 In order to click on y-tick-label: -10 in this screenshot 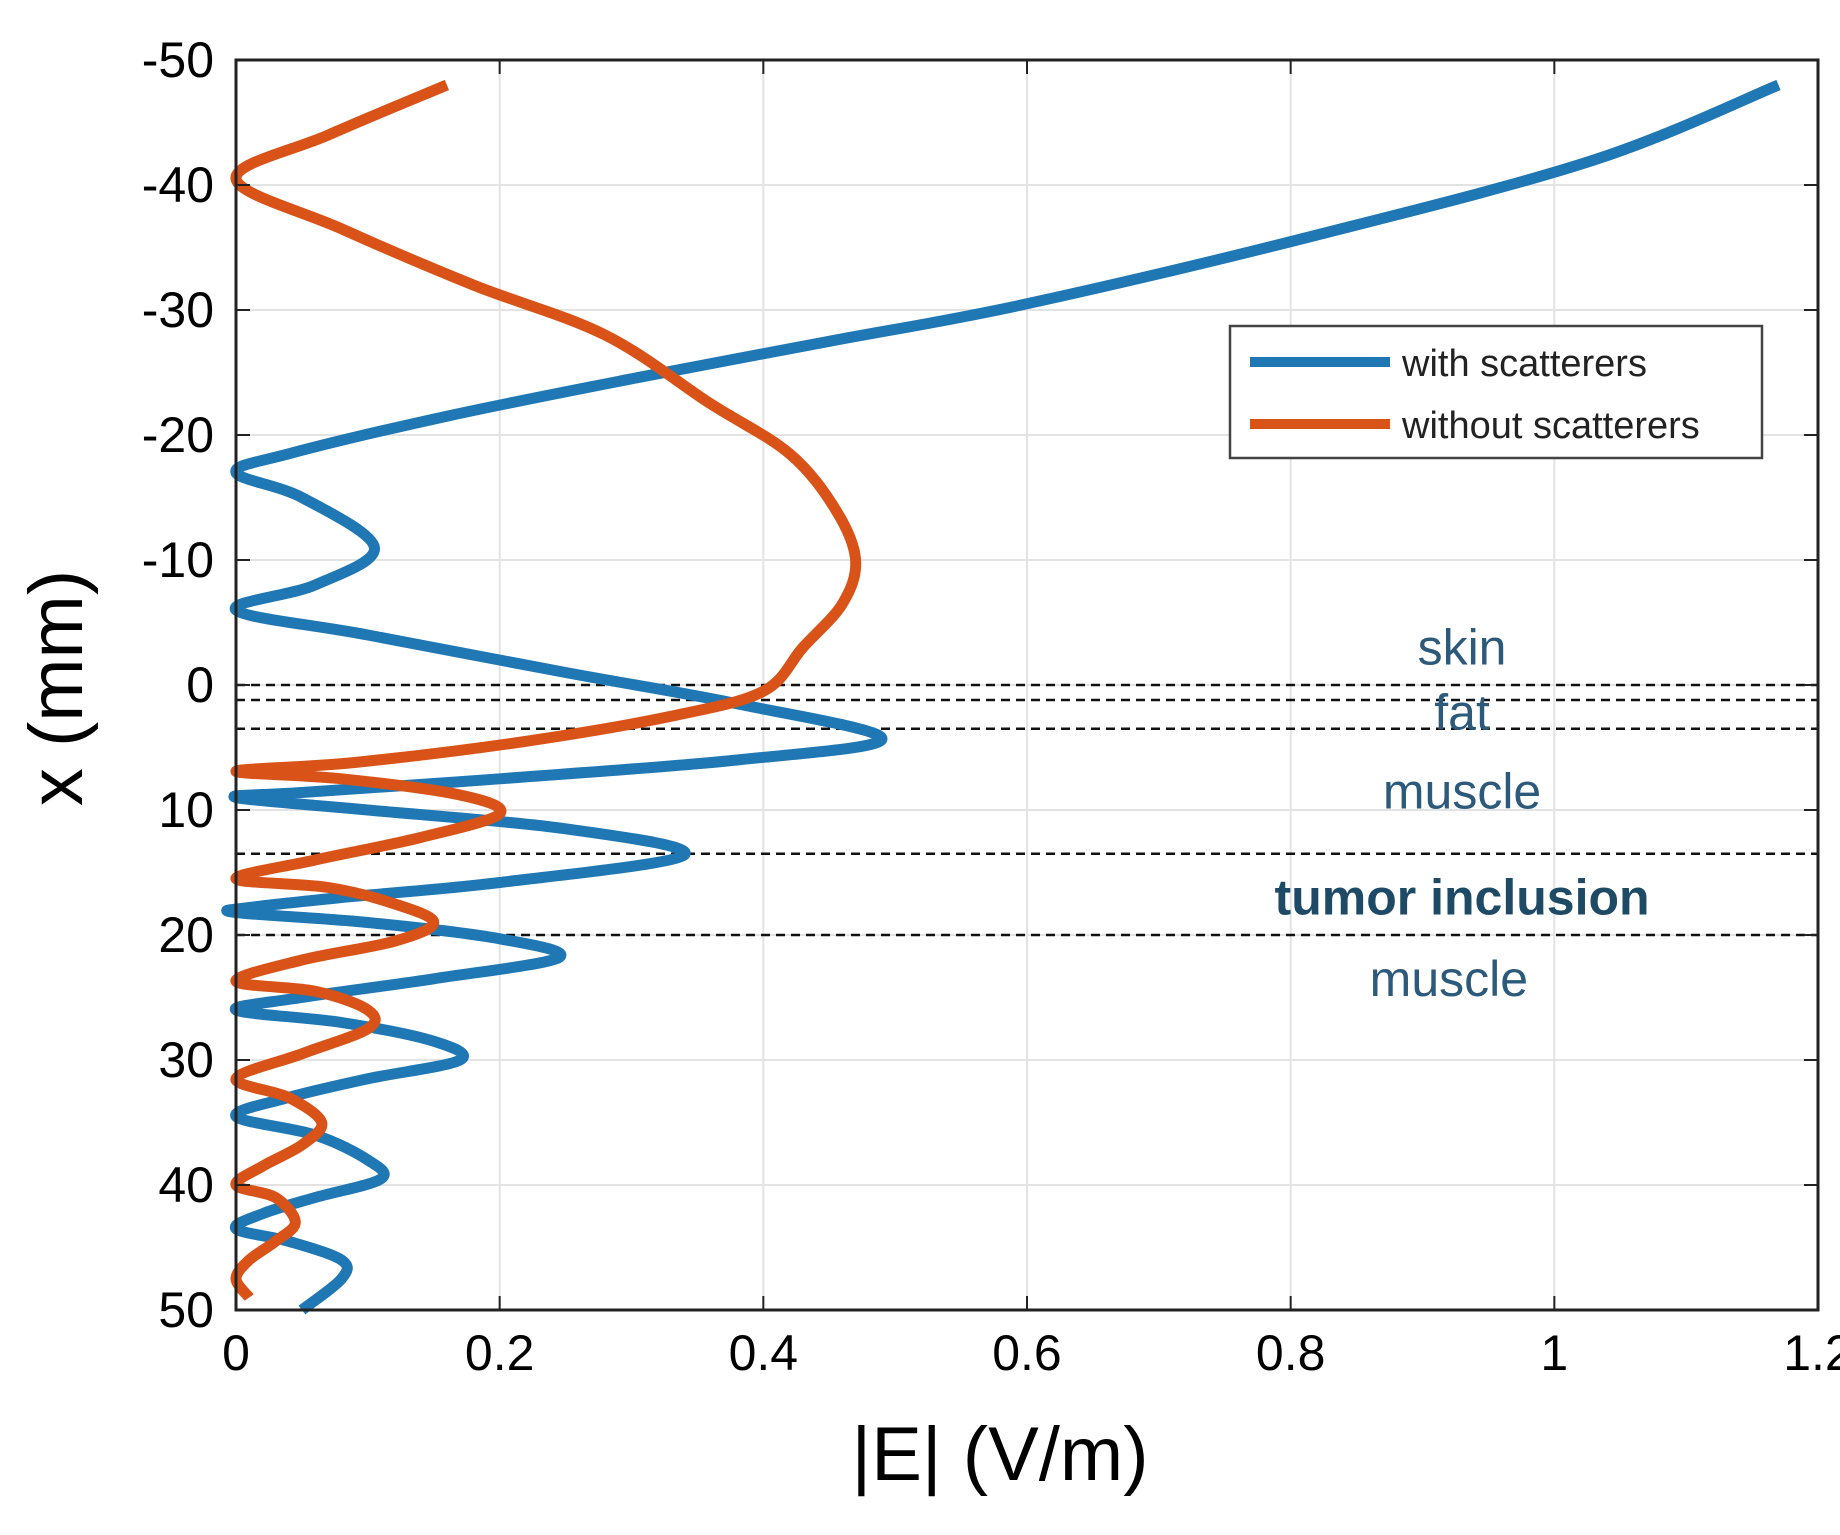, I will do `click(178, 560)`.